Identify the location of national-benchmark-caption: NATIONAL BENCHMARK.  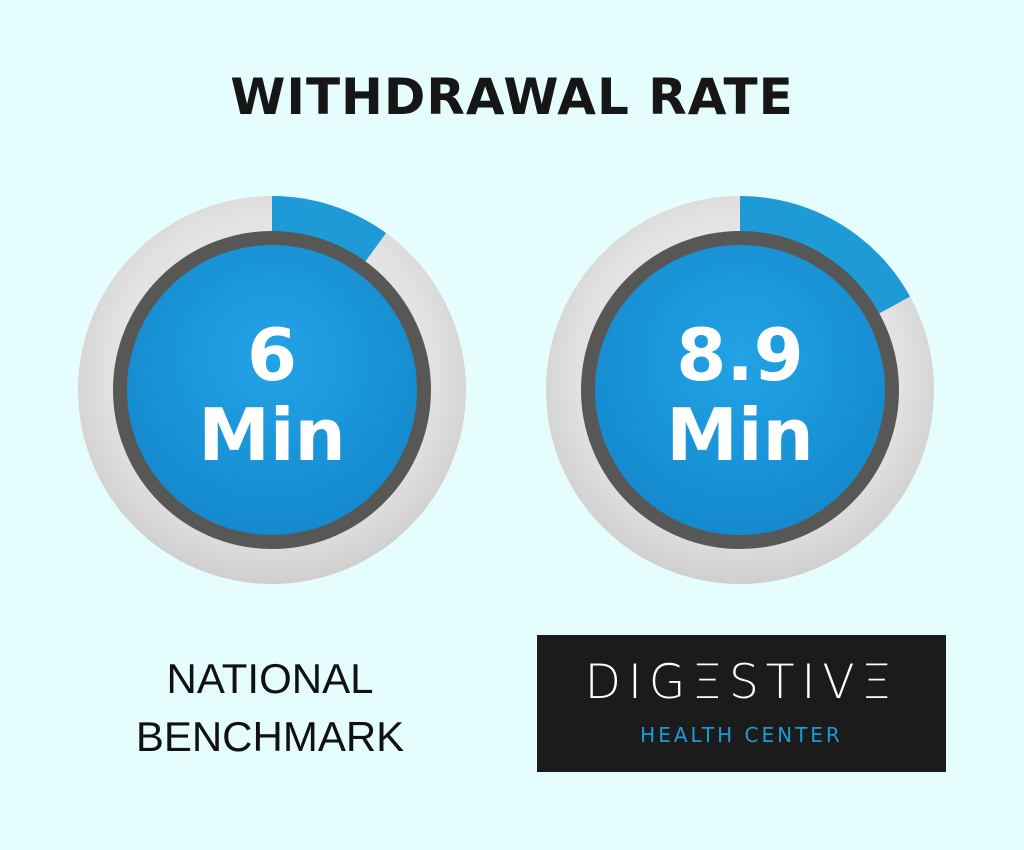
(270, 708).